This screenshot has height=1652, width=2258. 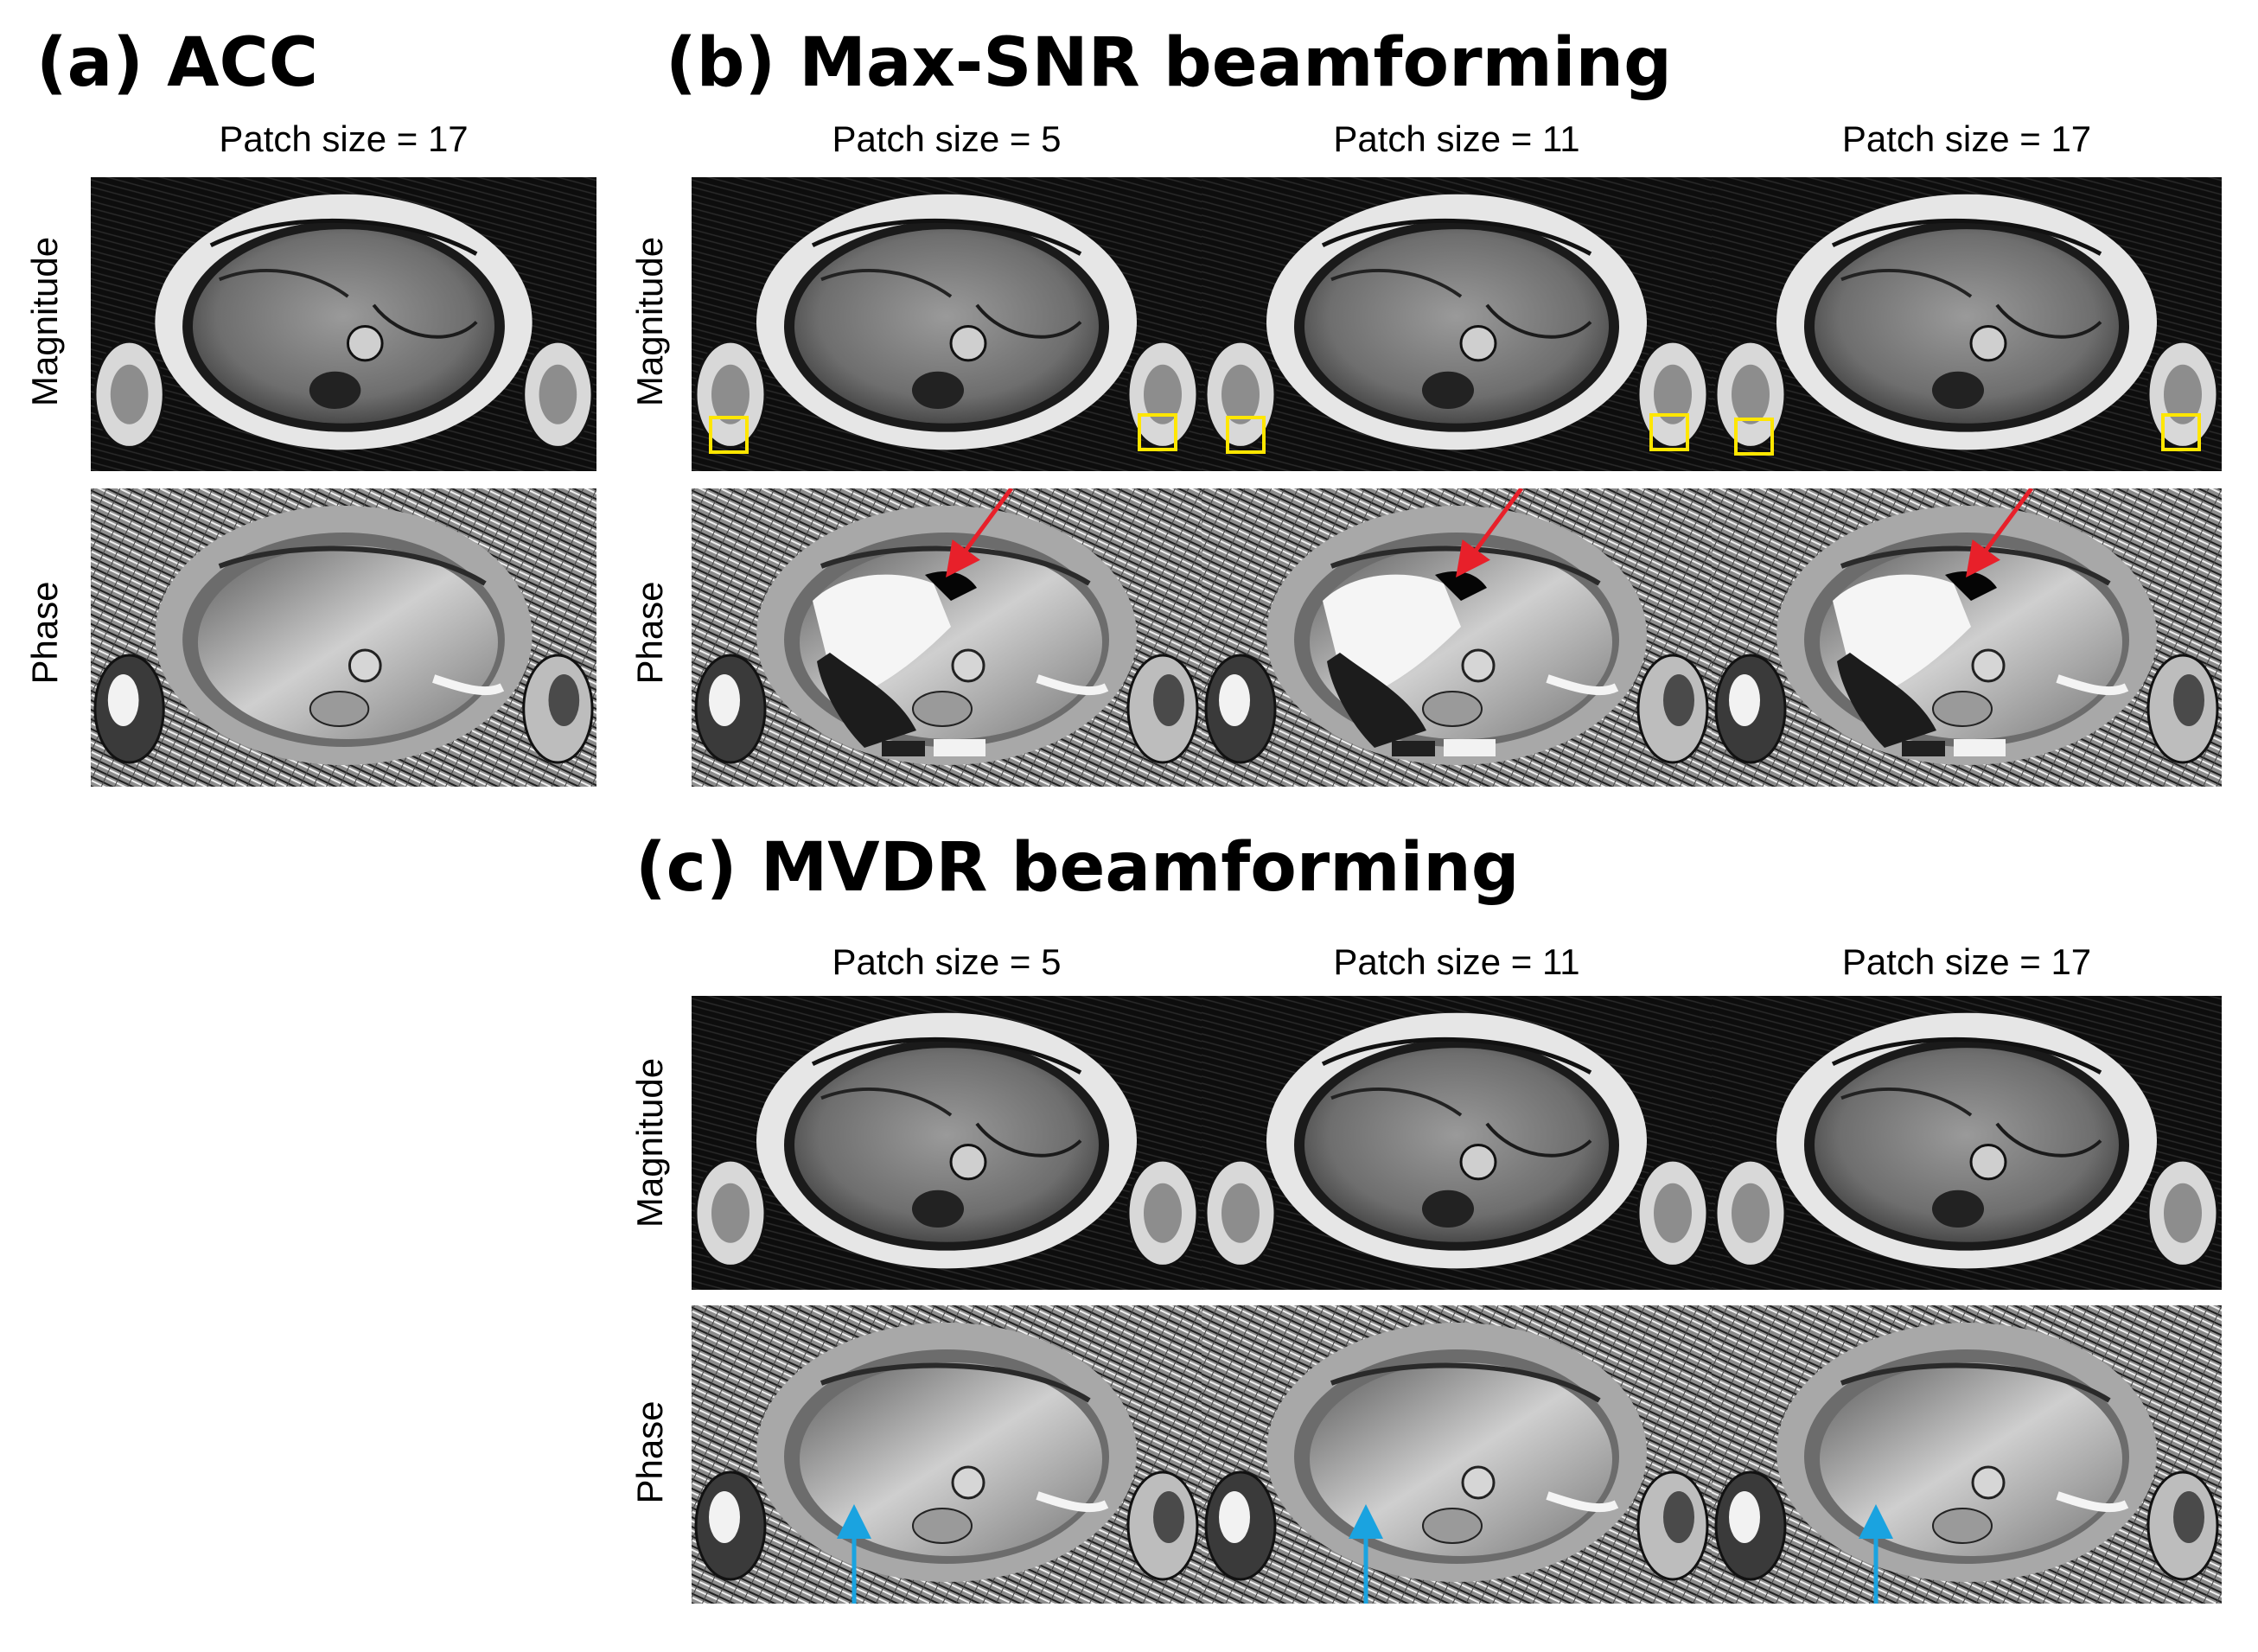 What do you see at coordinates (1966, 139) in the screenshot?
I see `col-label-b-17: Patch size = 17` at bounding box center [1966, 139].